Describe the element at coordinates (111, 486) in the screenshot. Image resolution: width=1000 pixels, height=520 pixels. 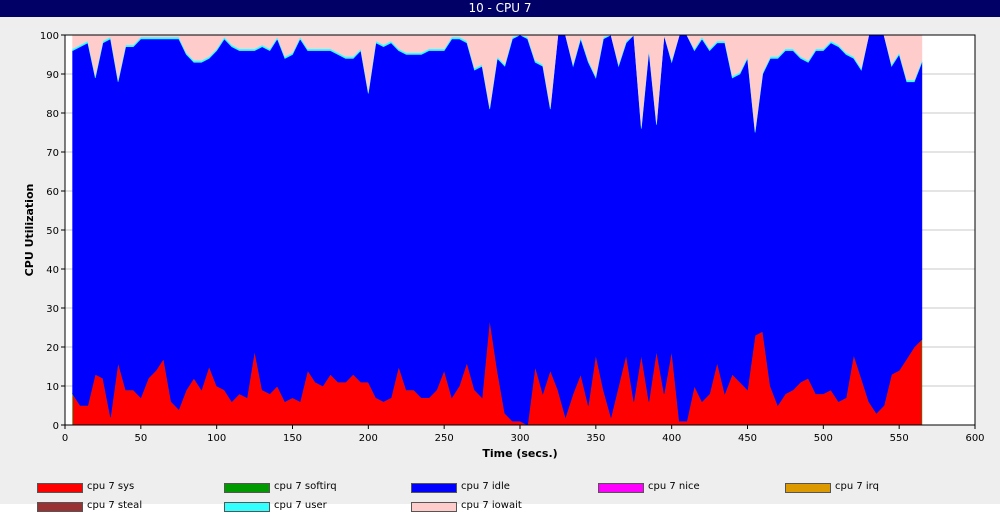
I see `legend-label: cpu 7 sys` at that location.